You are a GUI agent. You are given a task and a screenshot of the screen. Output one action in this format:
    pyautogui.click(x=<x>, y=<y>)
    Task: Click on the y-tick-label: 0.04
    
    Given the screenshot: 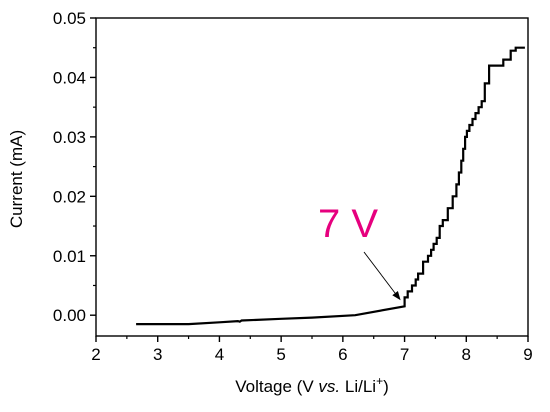 What is the action you would take?
    pyautogui.click(x=69, y=77)
    